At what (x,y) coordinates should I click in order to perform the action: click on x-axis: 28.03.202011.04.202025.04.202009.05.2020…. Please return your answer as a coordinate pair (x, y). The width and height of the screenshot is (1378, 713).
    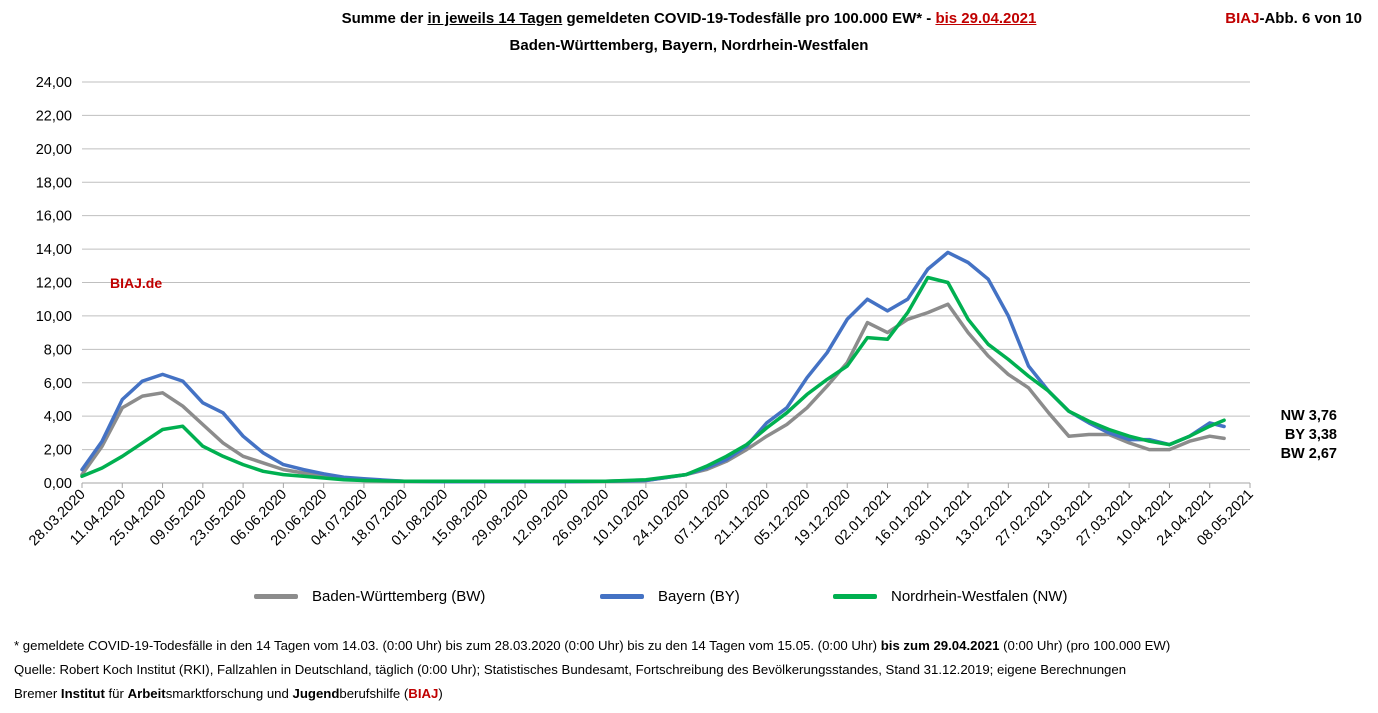
    Looking at the image, I should click on (641, 516).